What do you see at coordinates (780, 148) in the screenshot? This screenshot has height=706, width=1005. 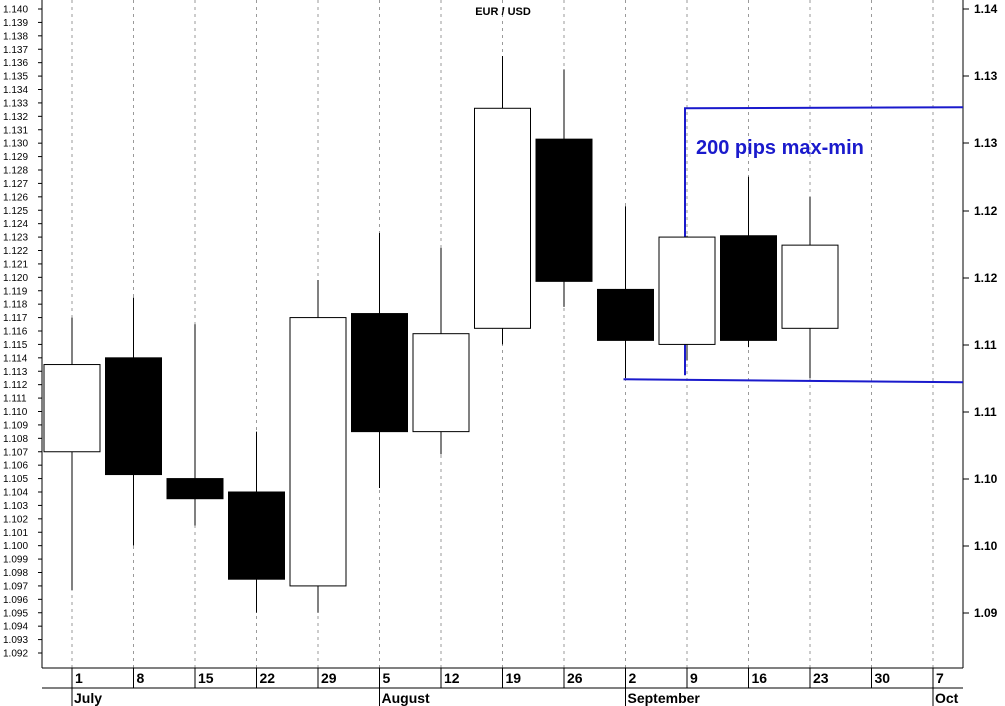 I see `annotation-label: 200 pips max-min` at bounding box center [780, 148].